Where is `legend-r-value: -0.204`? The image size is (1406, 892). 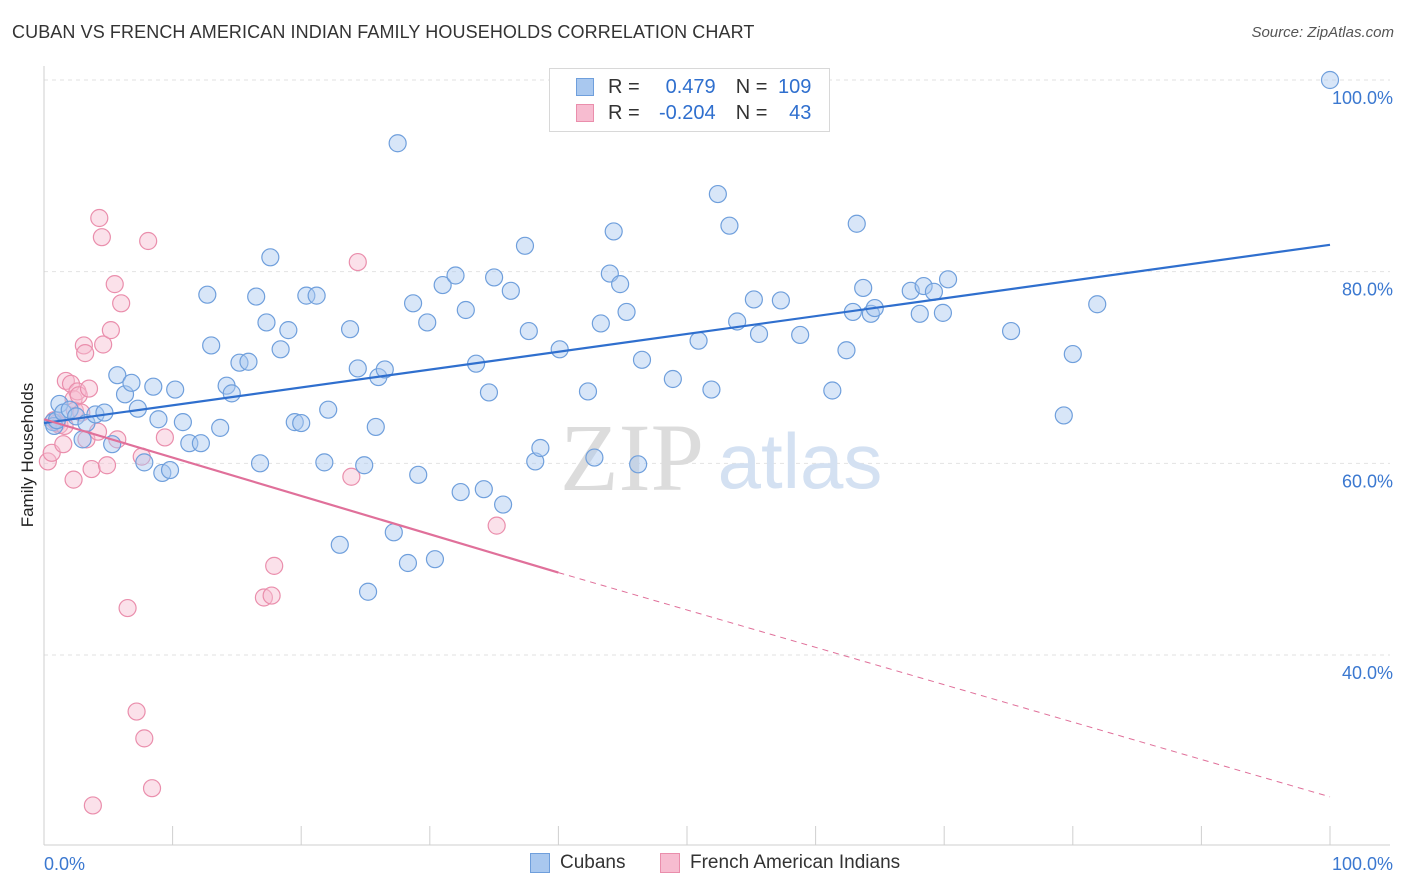 legend-r-value: -0.204 is located at coordinates (687, 112).